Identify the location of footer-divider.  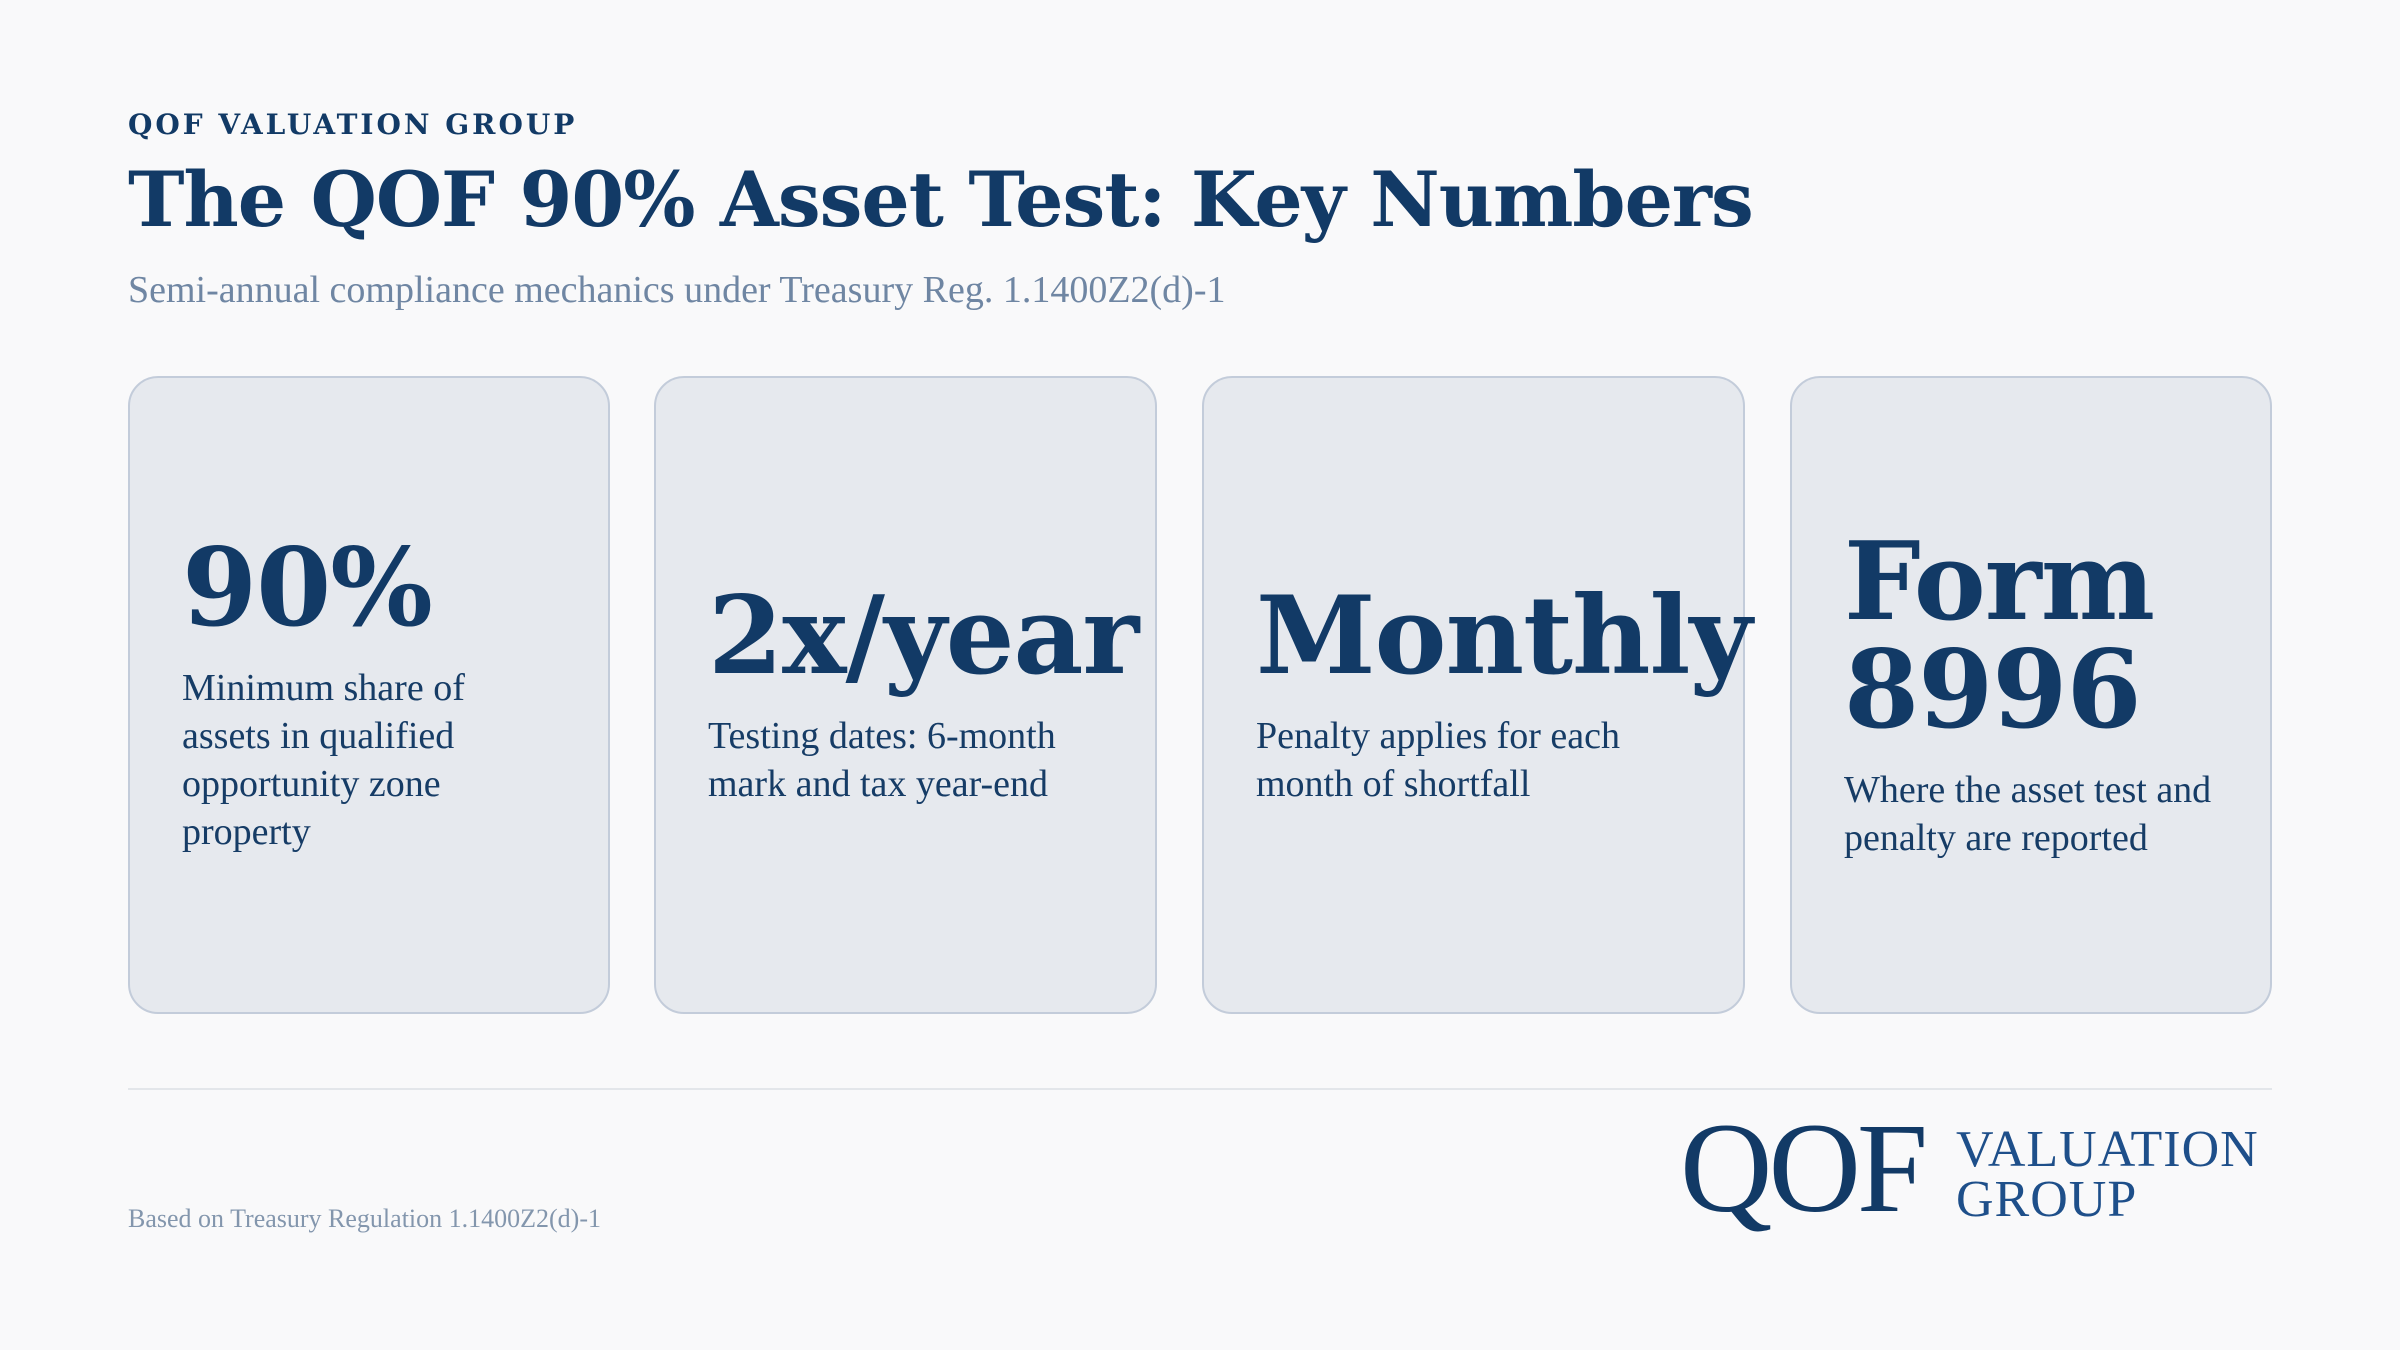
(1200, 1089).